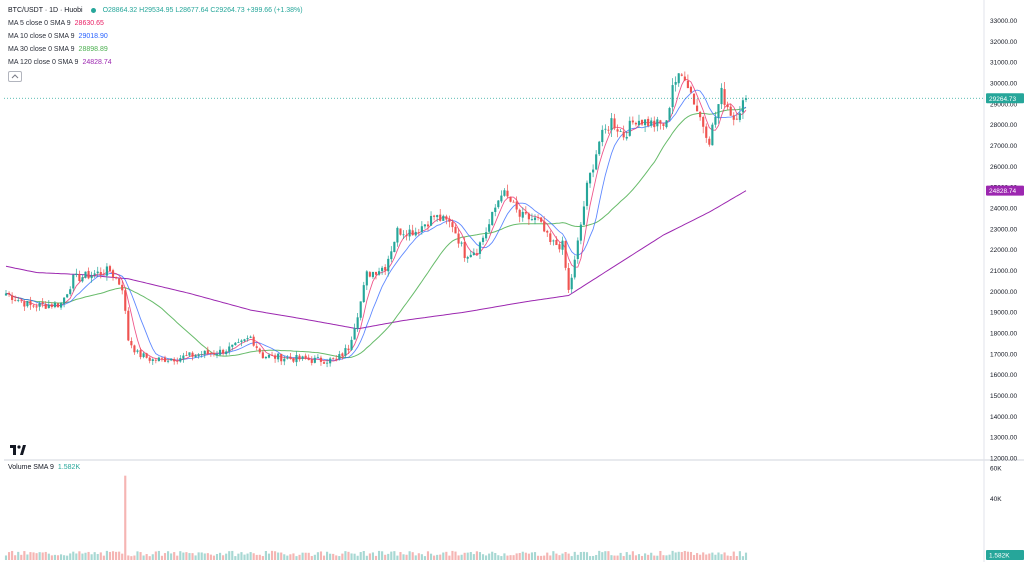  What do you see at coordinates (93, 36) in the screenshot?
I see `indicator-value: 29018.90` at bounding box center [93, 36].